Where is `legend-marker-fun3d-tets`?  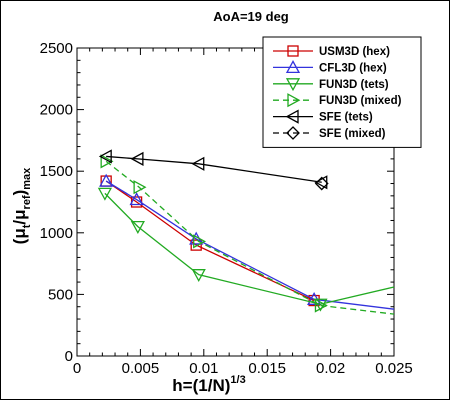
legend-marker-fun3d-tets is located at coordinates (293, 85).